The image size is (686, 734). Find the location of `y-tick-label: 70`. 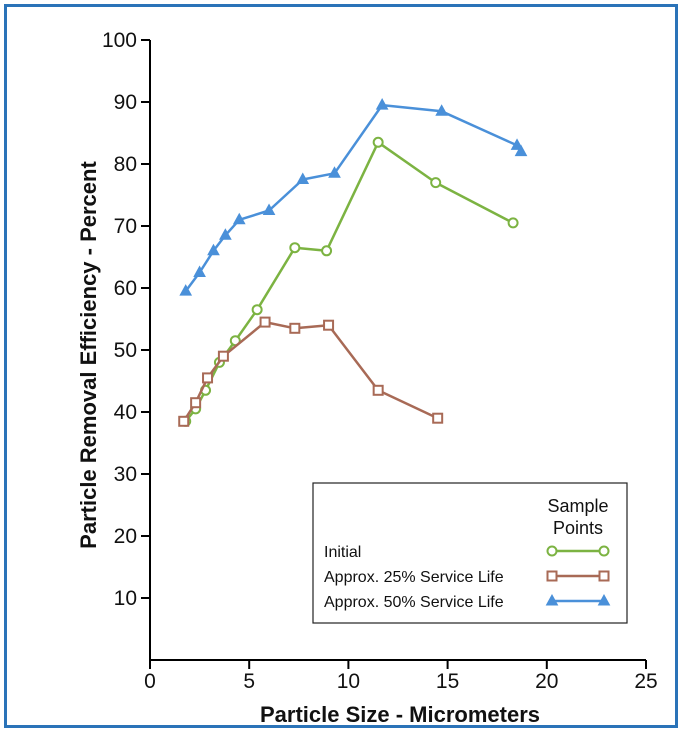

y-tick-label: 70 is located at coordinates (125, 226).